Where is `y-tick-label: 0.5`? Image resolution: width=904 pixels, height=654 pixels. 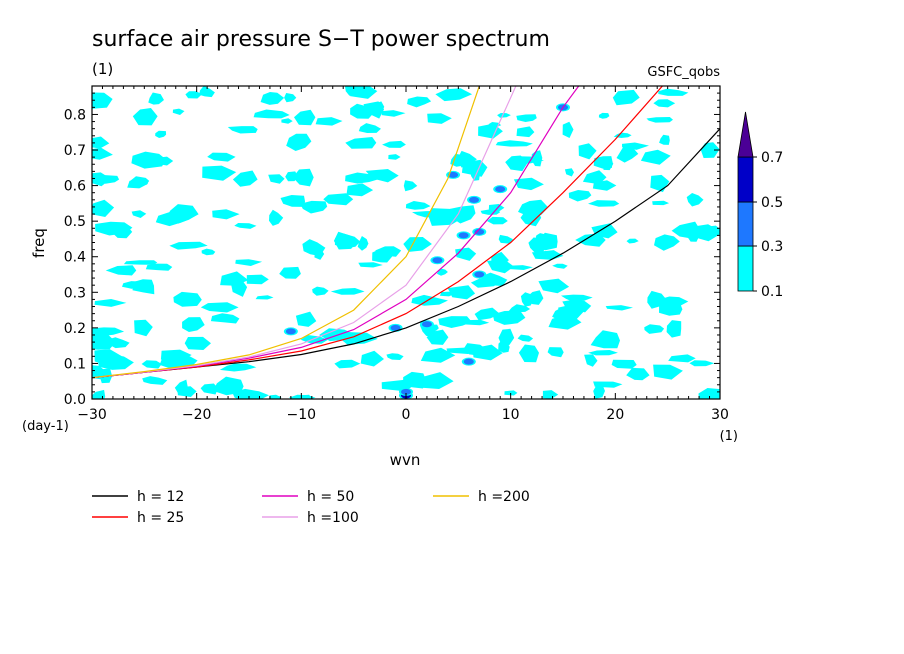
y-tick-label: 0.5 is located at coordinates (75, 222).